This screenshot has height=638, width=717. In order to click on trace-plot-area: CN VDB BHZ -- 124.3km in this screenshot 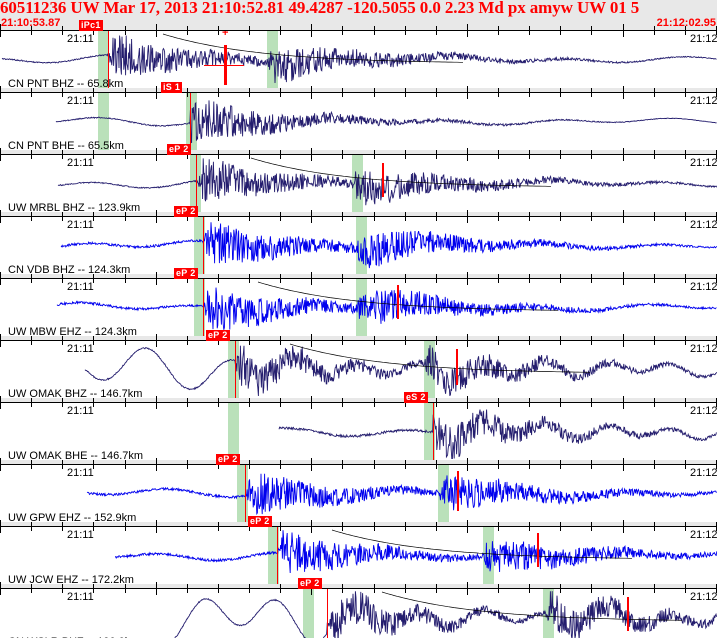, I will do `click(358, 245)`.